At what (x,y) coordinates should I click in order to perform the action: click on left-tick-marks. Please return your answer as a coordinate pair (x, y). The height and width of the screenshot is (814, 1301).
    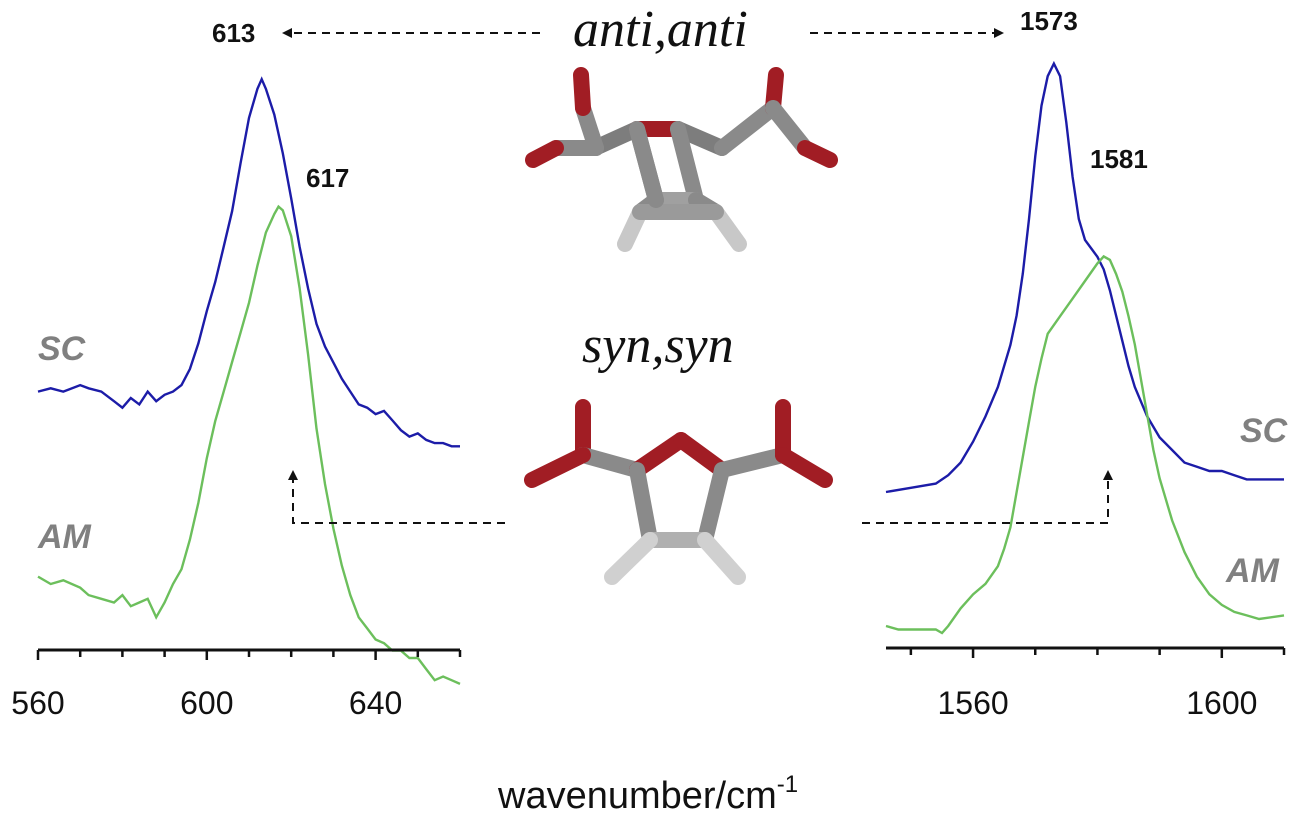
    Looking at the image, I should click on (249, 655).